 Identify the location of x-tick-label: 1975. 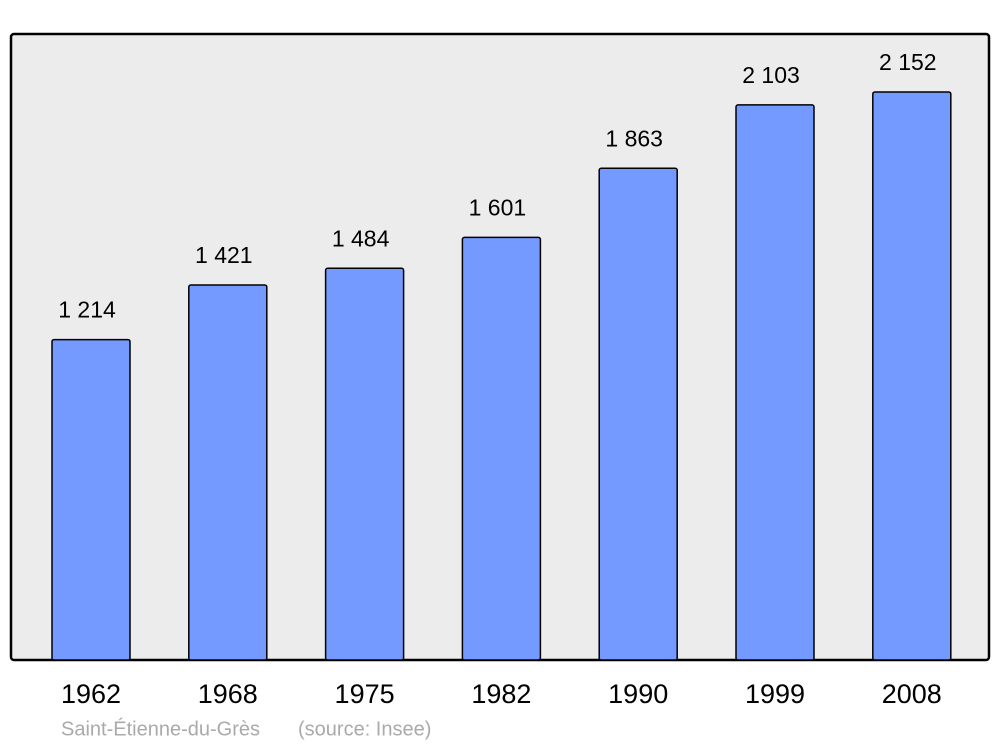
(365, 694).